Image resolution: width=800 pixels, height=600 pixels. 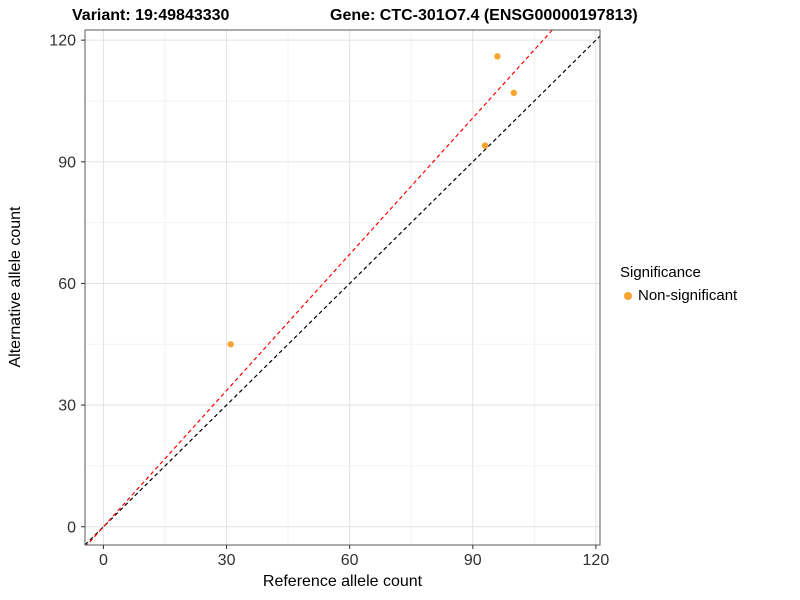 What do you see at coordinates (67, 162) in the screenshot?
I see `y-tick-label: 90` at bounding box center [67, 162].